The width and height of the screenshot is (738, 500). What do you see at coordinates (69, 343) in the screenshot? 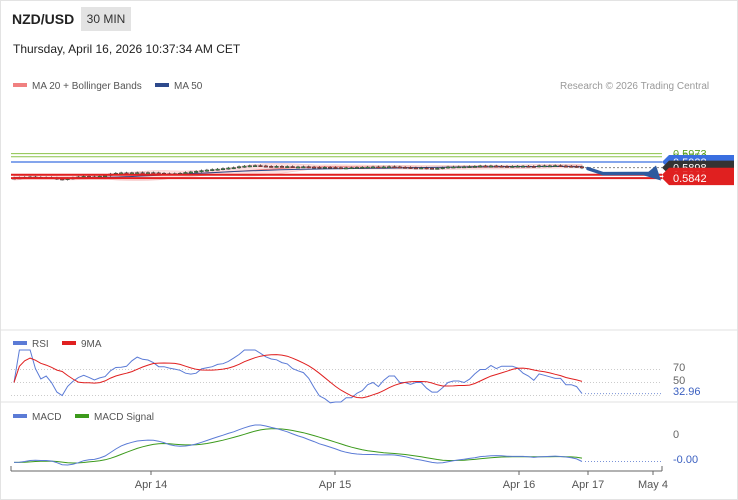
I see `rsi-ma-swatch` at bounding box center [69, 343].